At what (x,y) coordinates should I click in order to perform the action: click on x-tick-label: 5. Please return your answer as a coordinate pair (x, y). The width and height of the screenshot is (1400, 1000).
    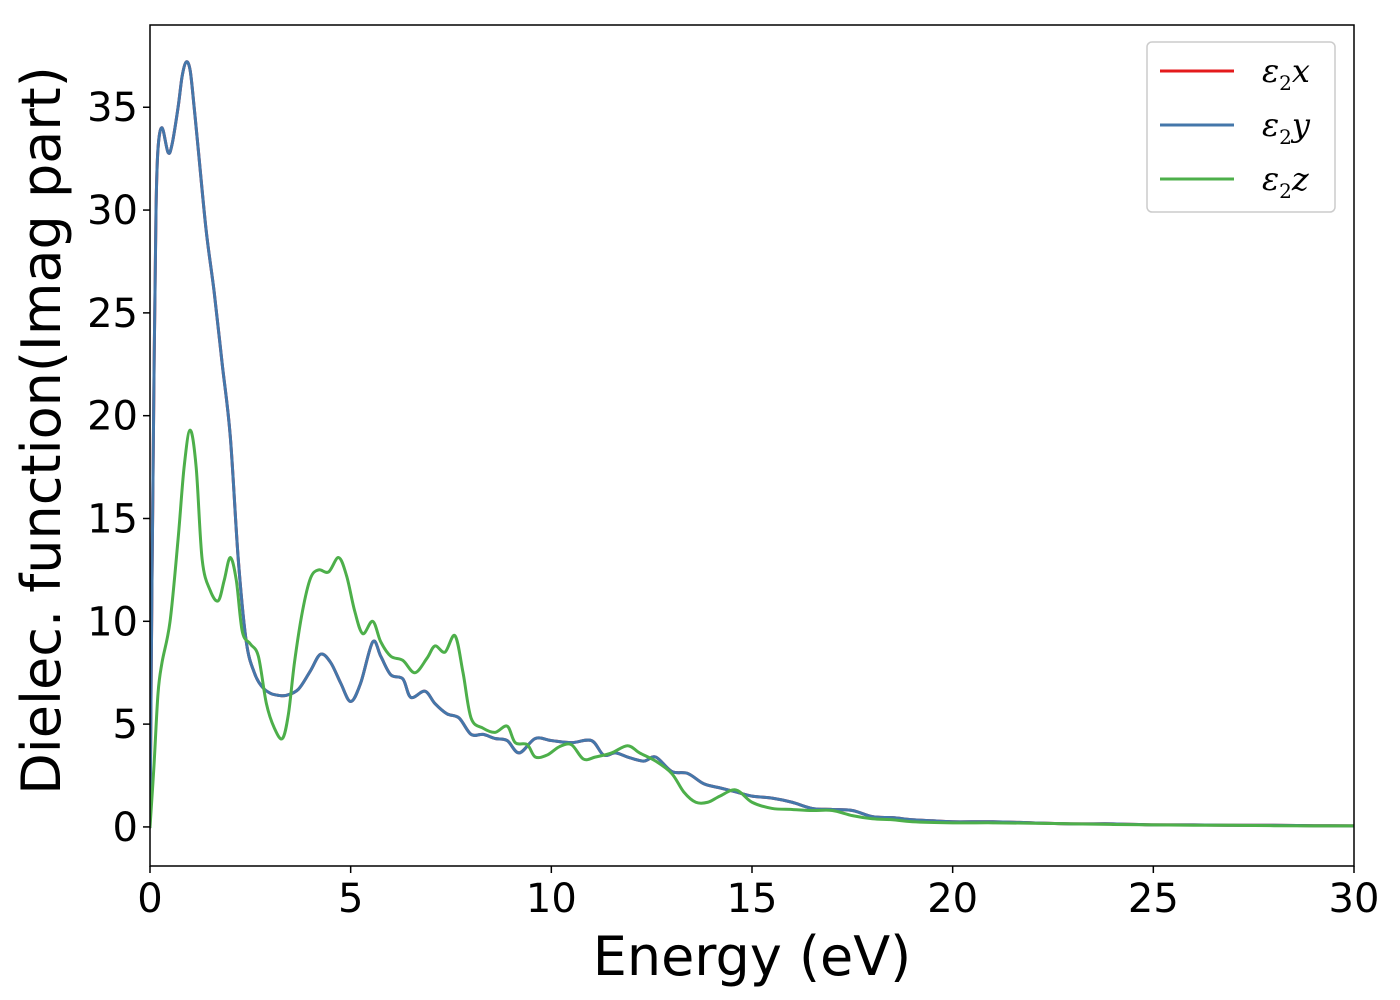
    Looking at the image, I should click on (350, 899).